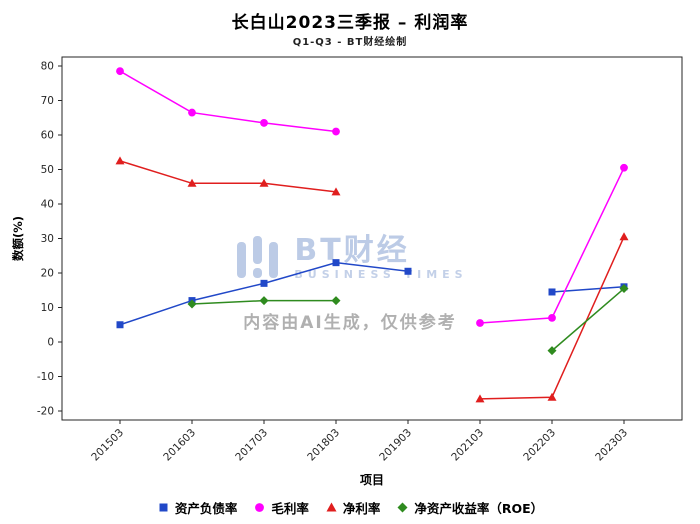 This screenshot has height=524, width=700. I want to click on y-tick-label: 0, so click(50, 343).